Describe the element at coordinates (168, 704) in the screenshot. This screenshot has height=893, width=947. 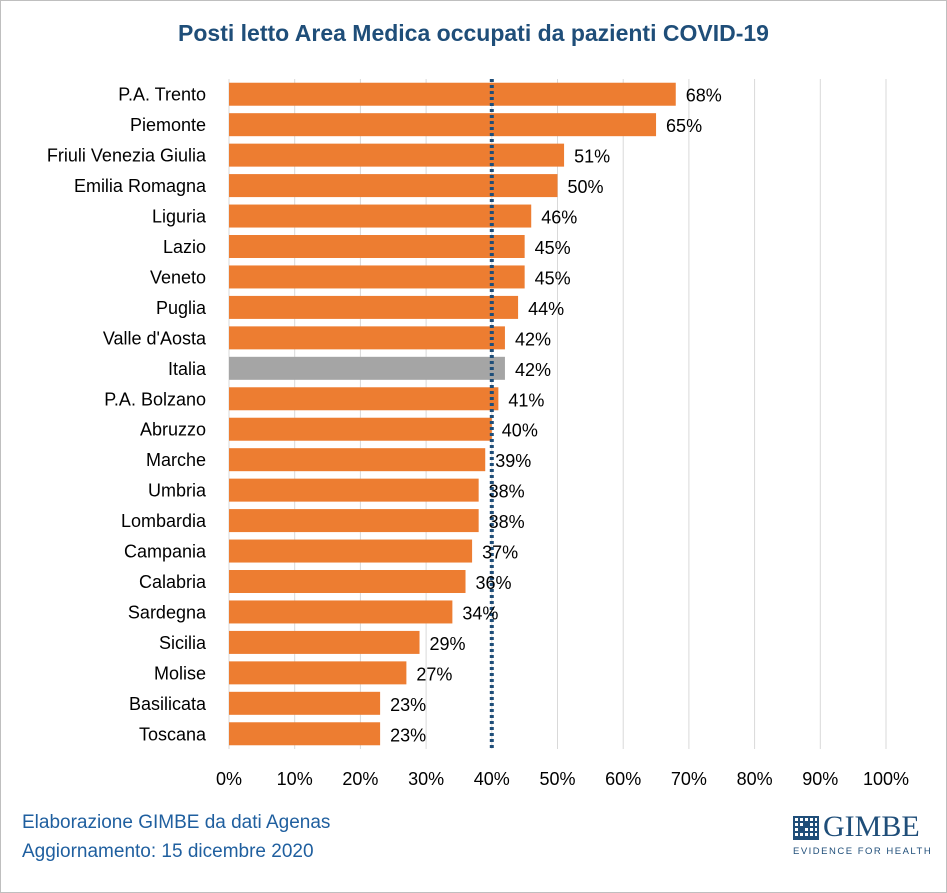
I see `category-label: Basilicata` at that location.